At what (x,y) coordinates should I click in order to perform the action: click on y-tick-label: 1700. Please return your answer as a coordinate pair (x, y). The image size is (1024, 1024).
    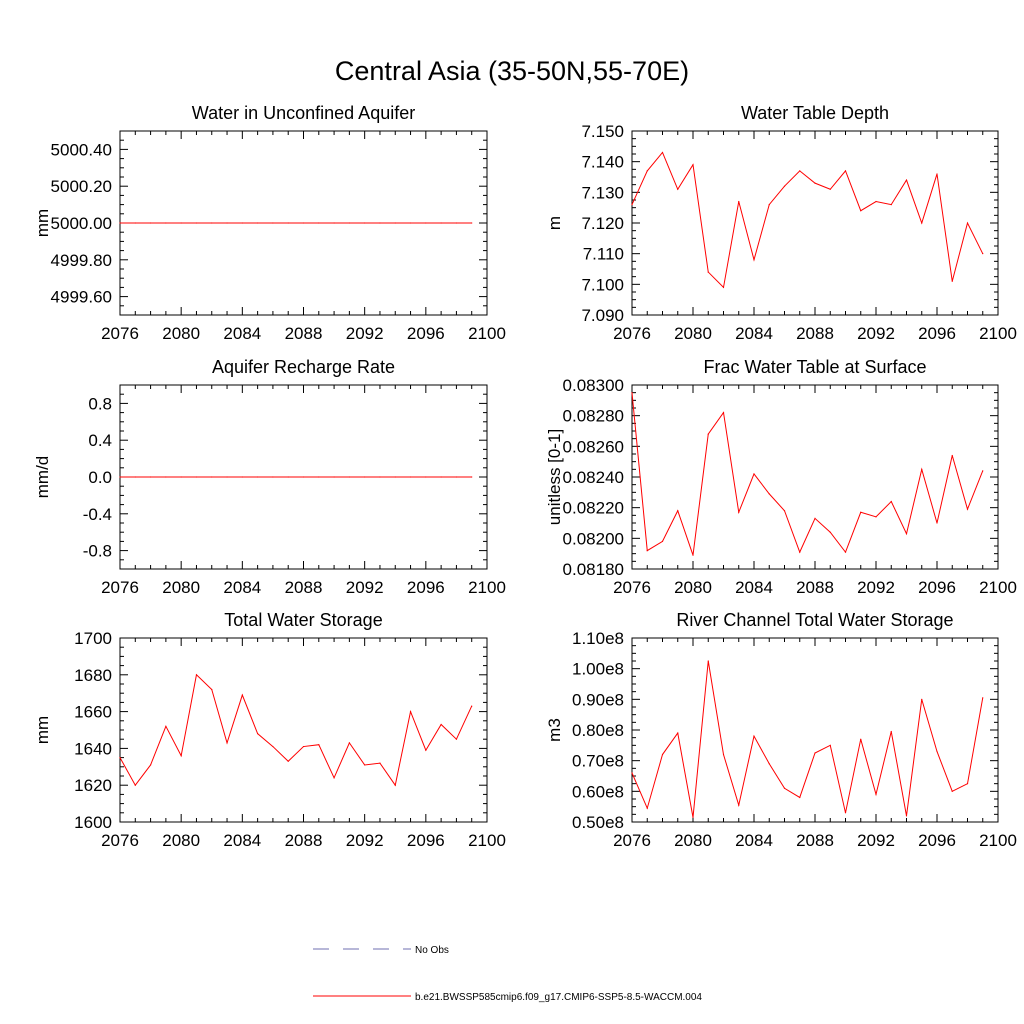
    Looking at the image, I should click on (93, 638).